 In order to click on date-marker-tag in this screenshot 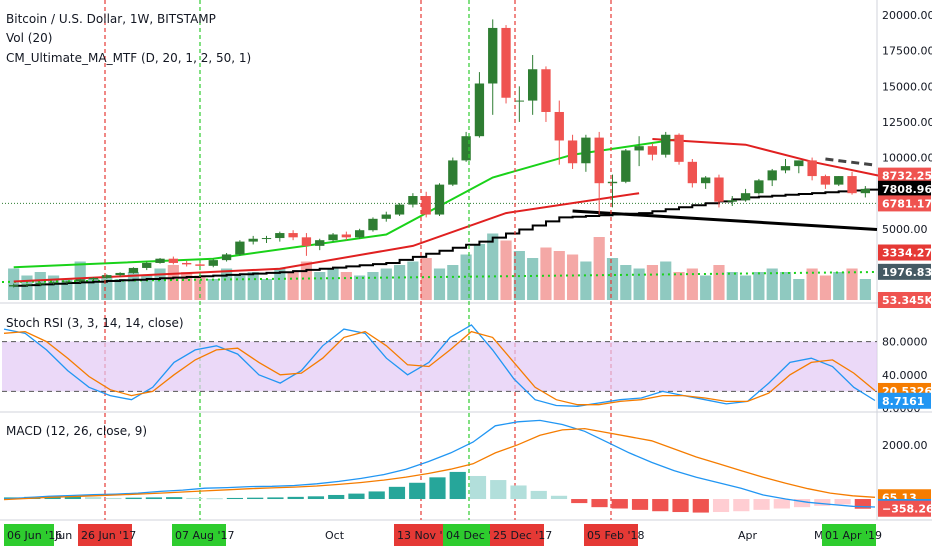, I will do `click(849, 535)`.